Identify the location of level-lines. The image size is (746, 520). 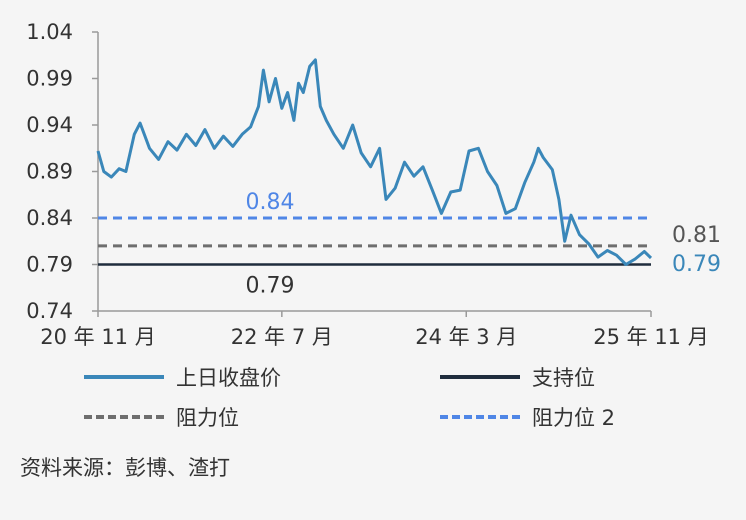
(374, 241).